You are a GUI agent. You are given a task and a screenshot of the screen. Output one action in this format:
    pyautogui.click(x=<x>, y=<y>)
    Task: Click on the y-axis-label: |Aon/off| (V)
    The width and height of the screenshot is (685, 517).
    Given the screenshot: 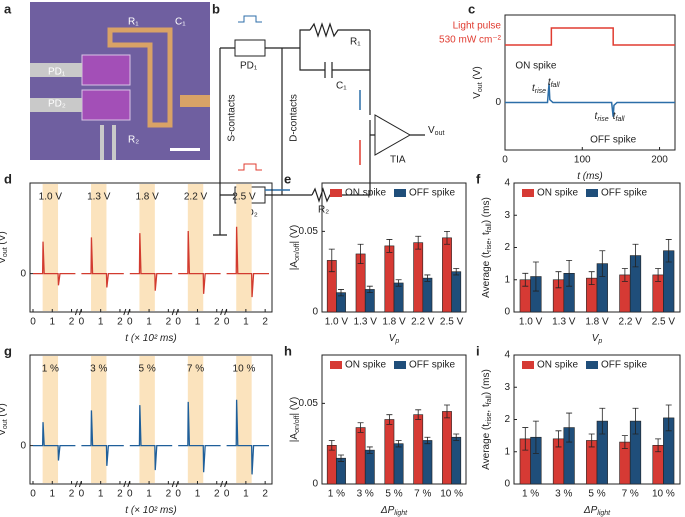 What is the action you would take?
    pyautogui.click(x=295, y=419)
    